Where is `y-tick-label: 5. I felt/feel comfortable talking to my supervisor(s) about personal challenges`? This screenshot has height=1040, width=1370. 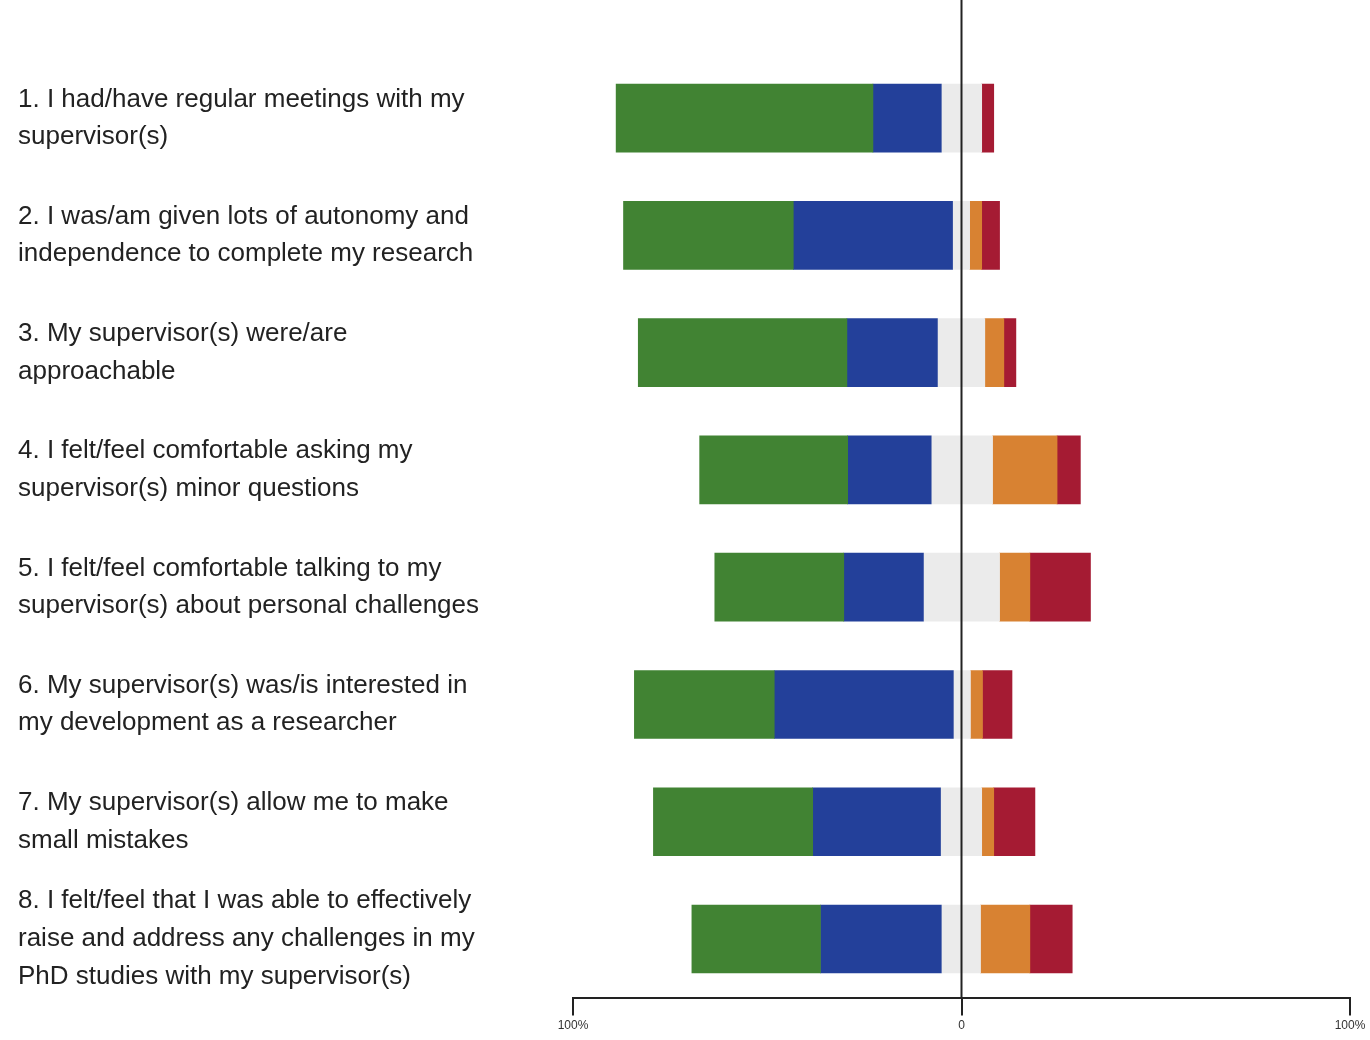 y-tick-label: 5. I felt/feel comfortable talking to my supervisor(s) about personal challenges is located at coordinates (249, 585).